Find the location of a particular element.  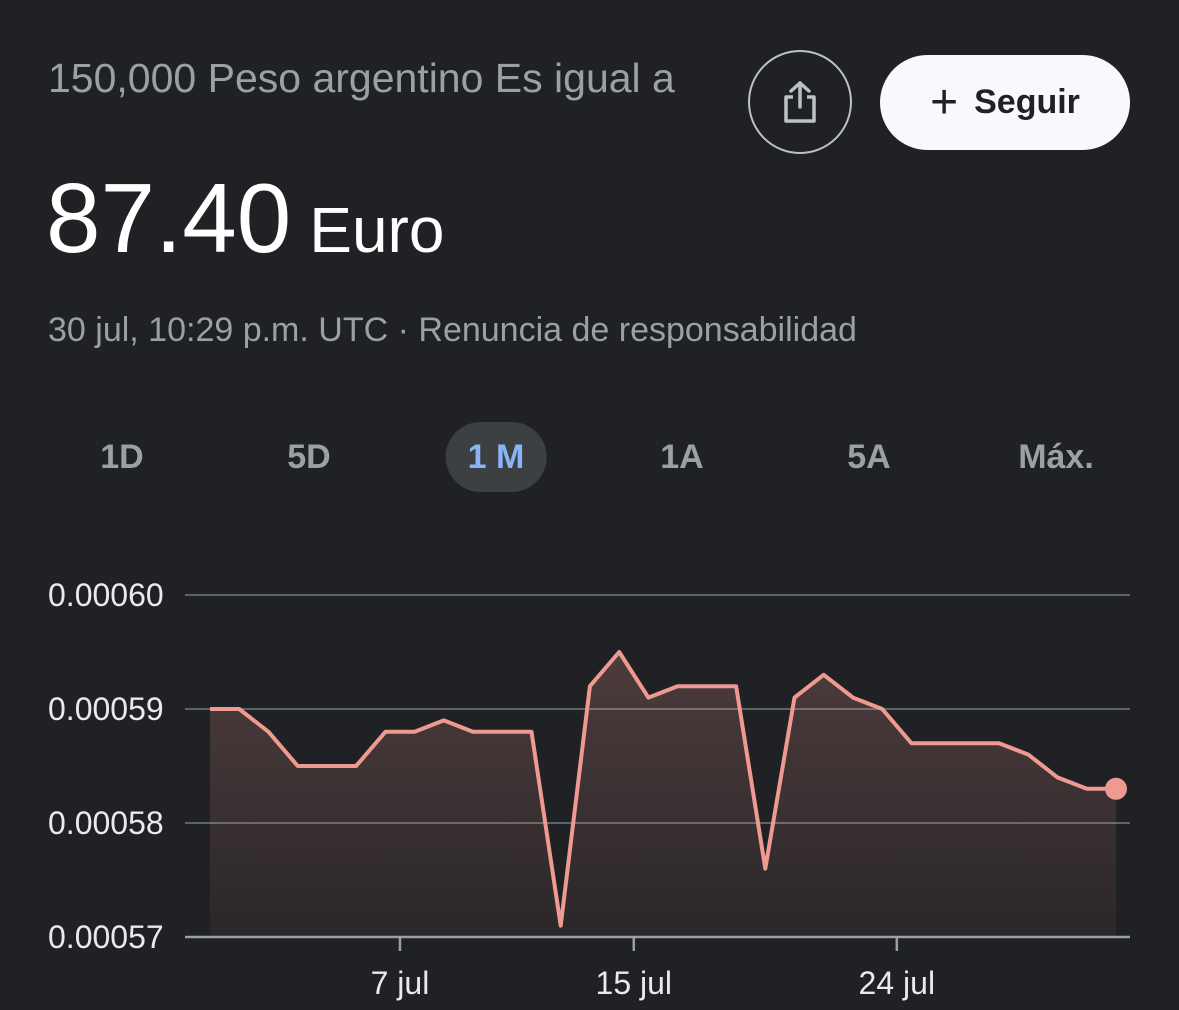

share-icon is located at coordinates (800, 102).